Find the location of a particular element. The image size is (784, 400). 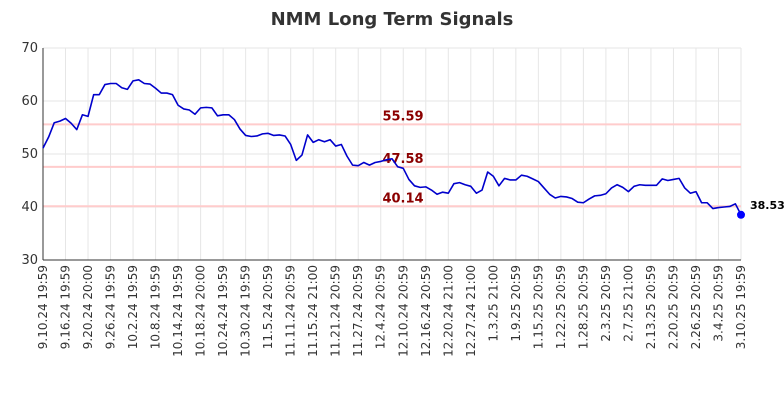

y-tick-label: 40 is located at coordinates (29, 207).